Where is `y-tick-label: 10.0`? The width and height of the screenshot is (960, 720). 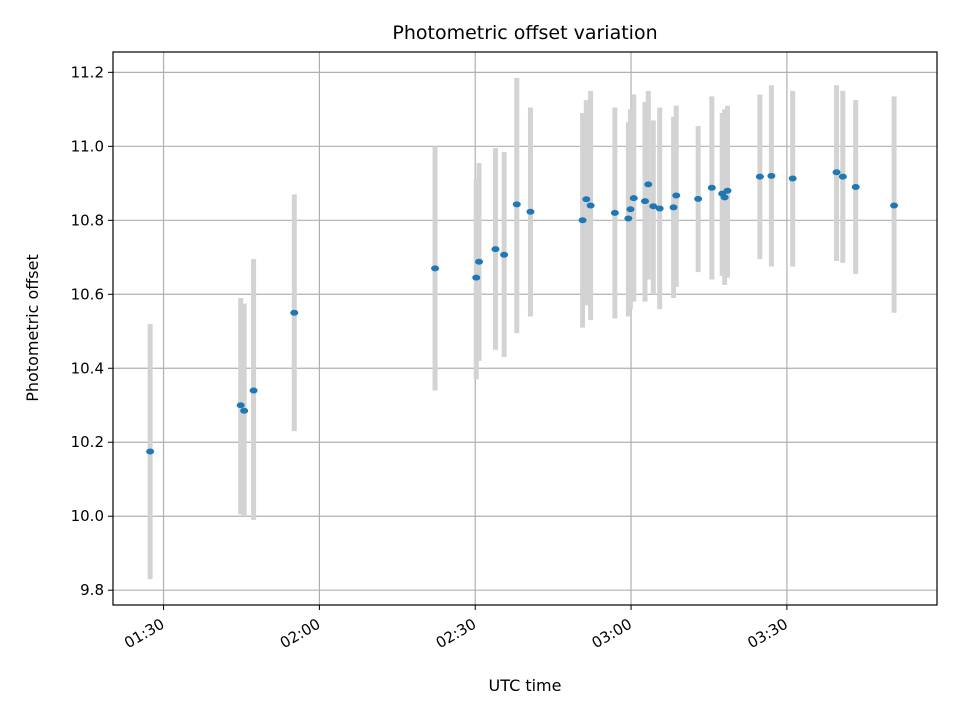
y-tick-label: 10.0 is located at coordinates (87, 516).